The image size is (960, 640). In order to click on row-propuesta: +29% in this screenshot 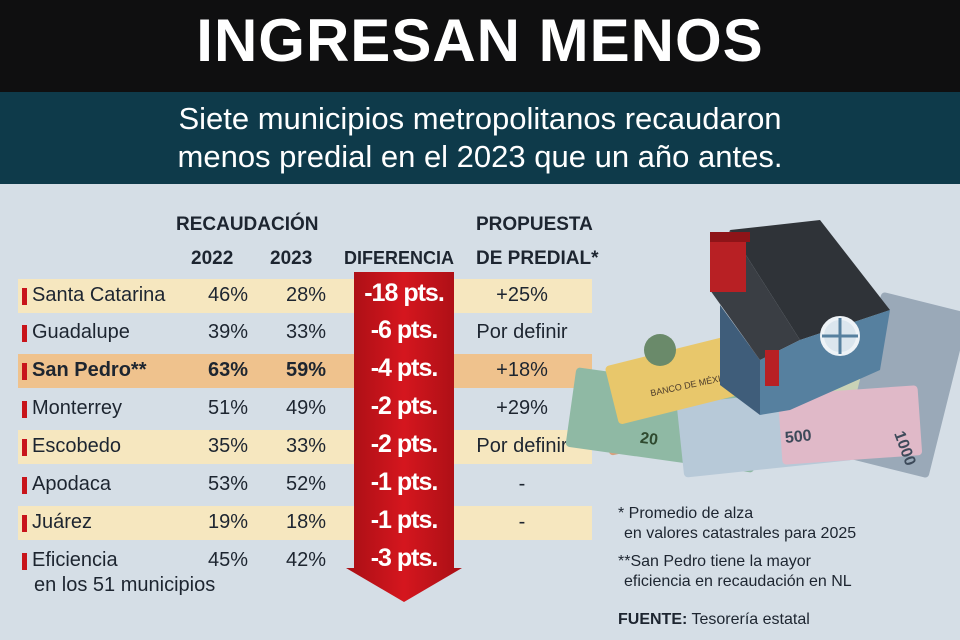, I will do `click(522, 408)`.